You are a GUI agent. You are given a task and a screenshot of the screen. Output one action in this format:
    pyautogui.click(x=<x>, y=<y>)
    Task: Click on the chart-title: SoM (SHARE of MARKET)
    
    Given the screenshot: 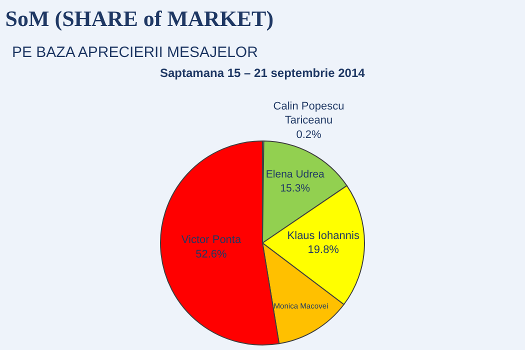 What is the action you would take?
    pyautogui.click(x=139, y=18)
    